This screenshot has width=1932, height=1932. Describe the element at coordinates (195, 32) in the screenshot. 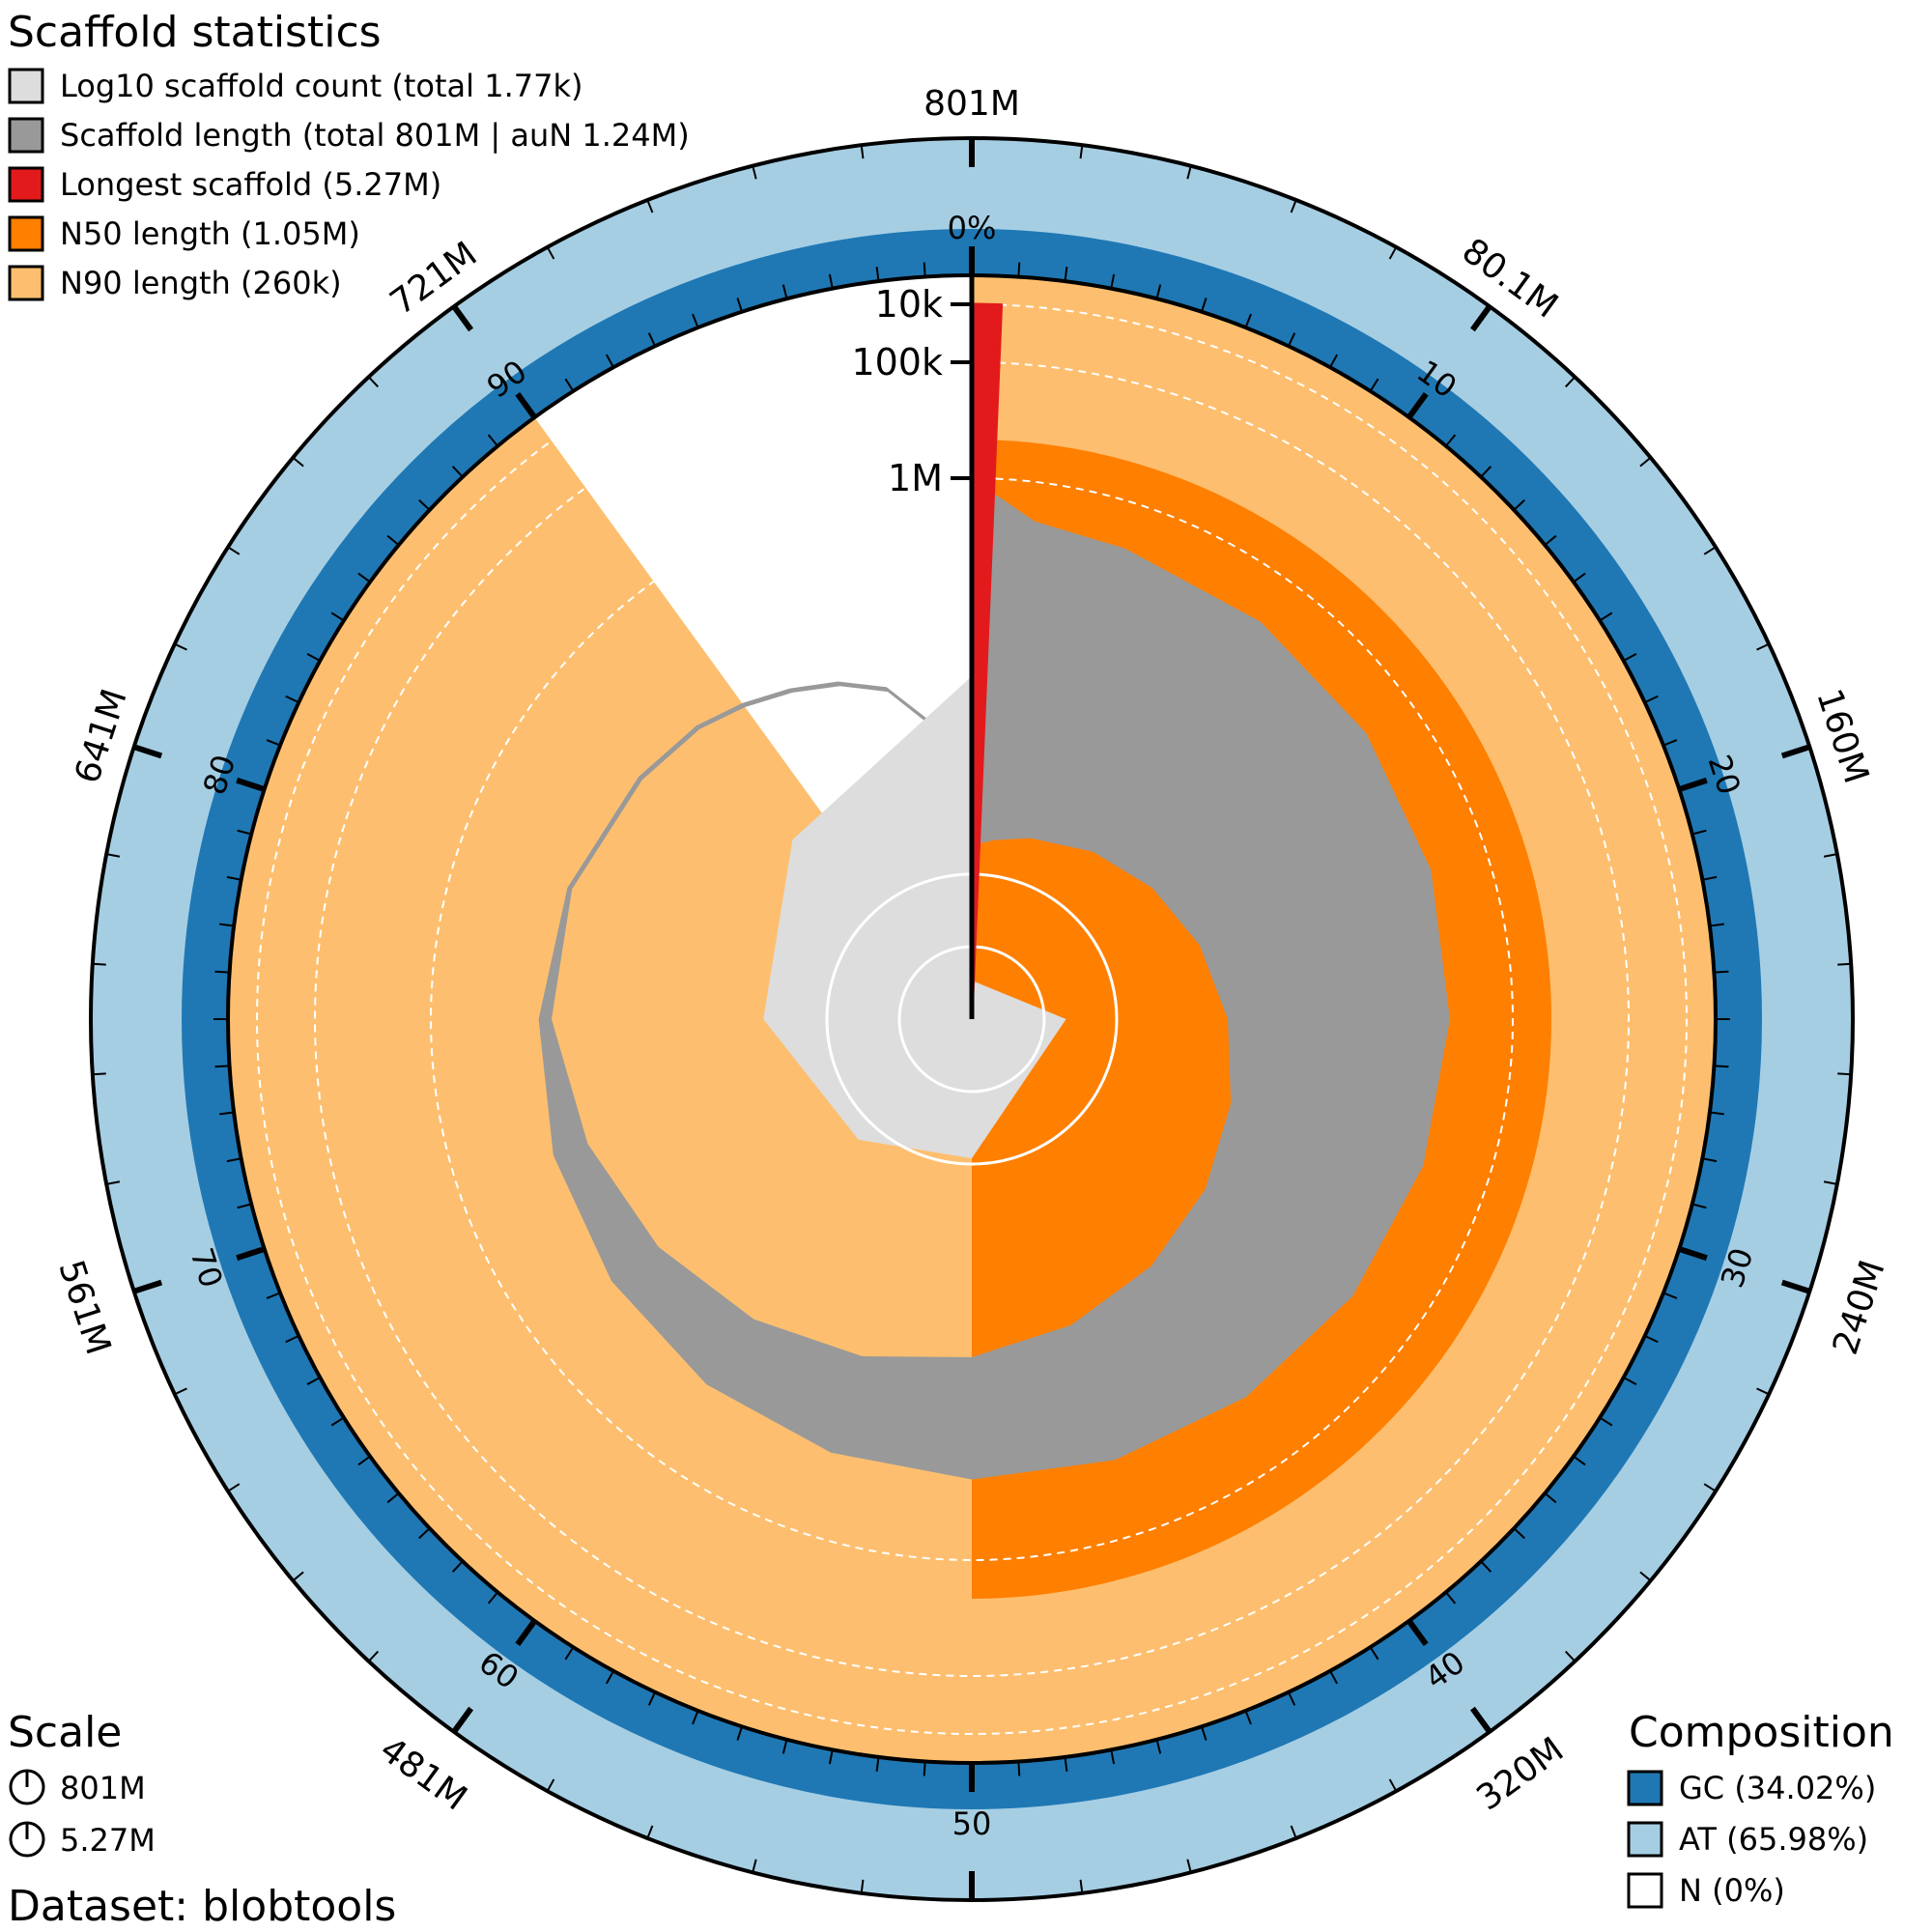

I see `legend-title: Scaffold statistics` at that location.